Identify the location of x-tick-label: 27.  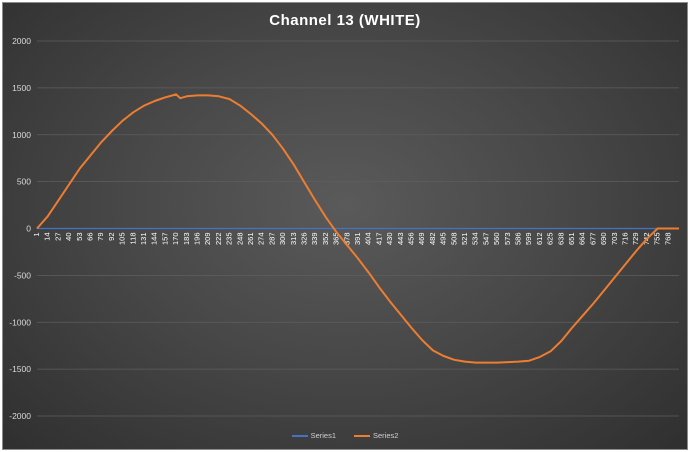
(57, 237).